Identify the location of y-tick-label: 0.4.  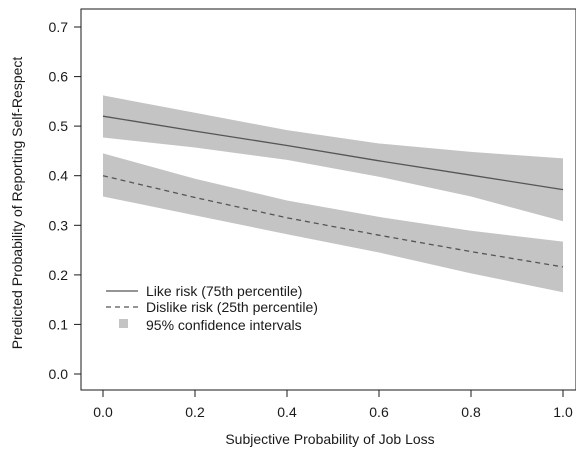
(59, 176).